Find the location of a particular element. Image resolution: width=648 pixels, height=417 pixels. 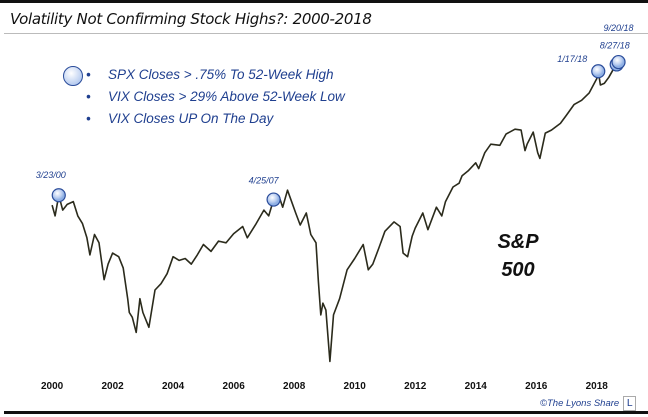

bottom-border is located at coordinates (326, 412).